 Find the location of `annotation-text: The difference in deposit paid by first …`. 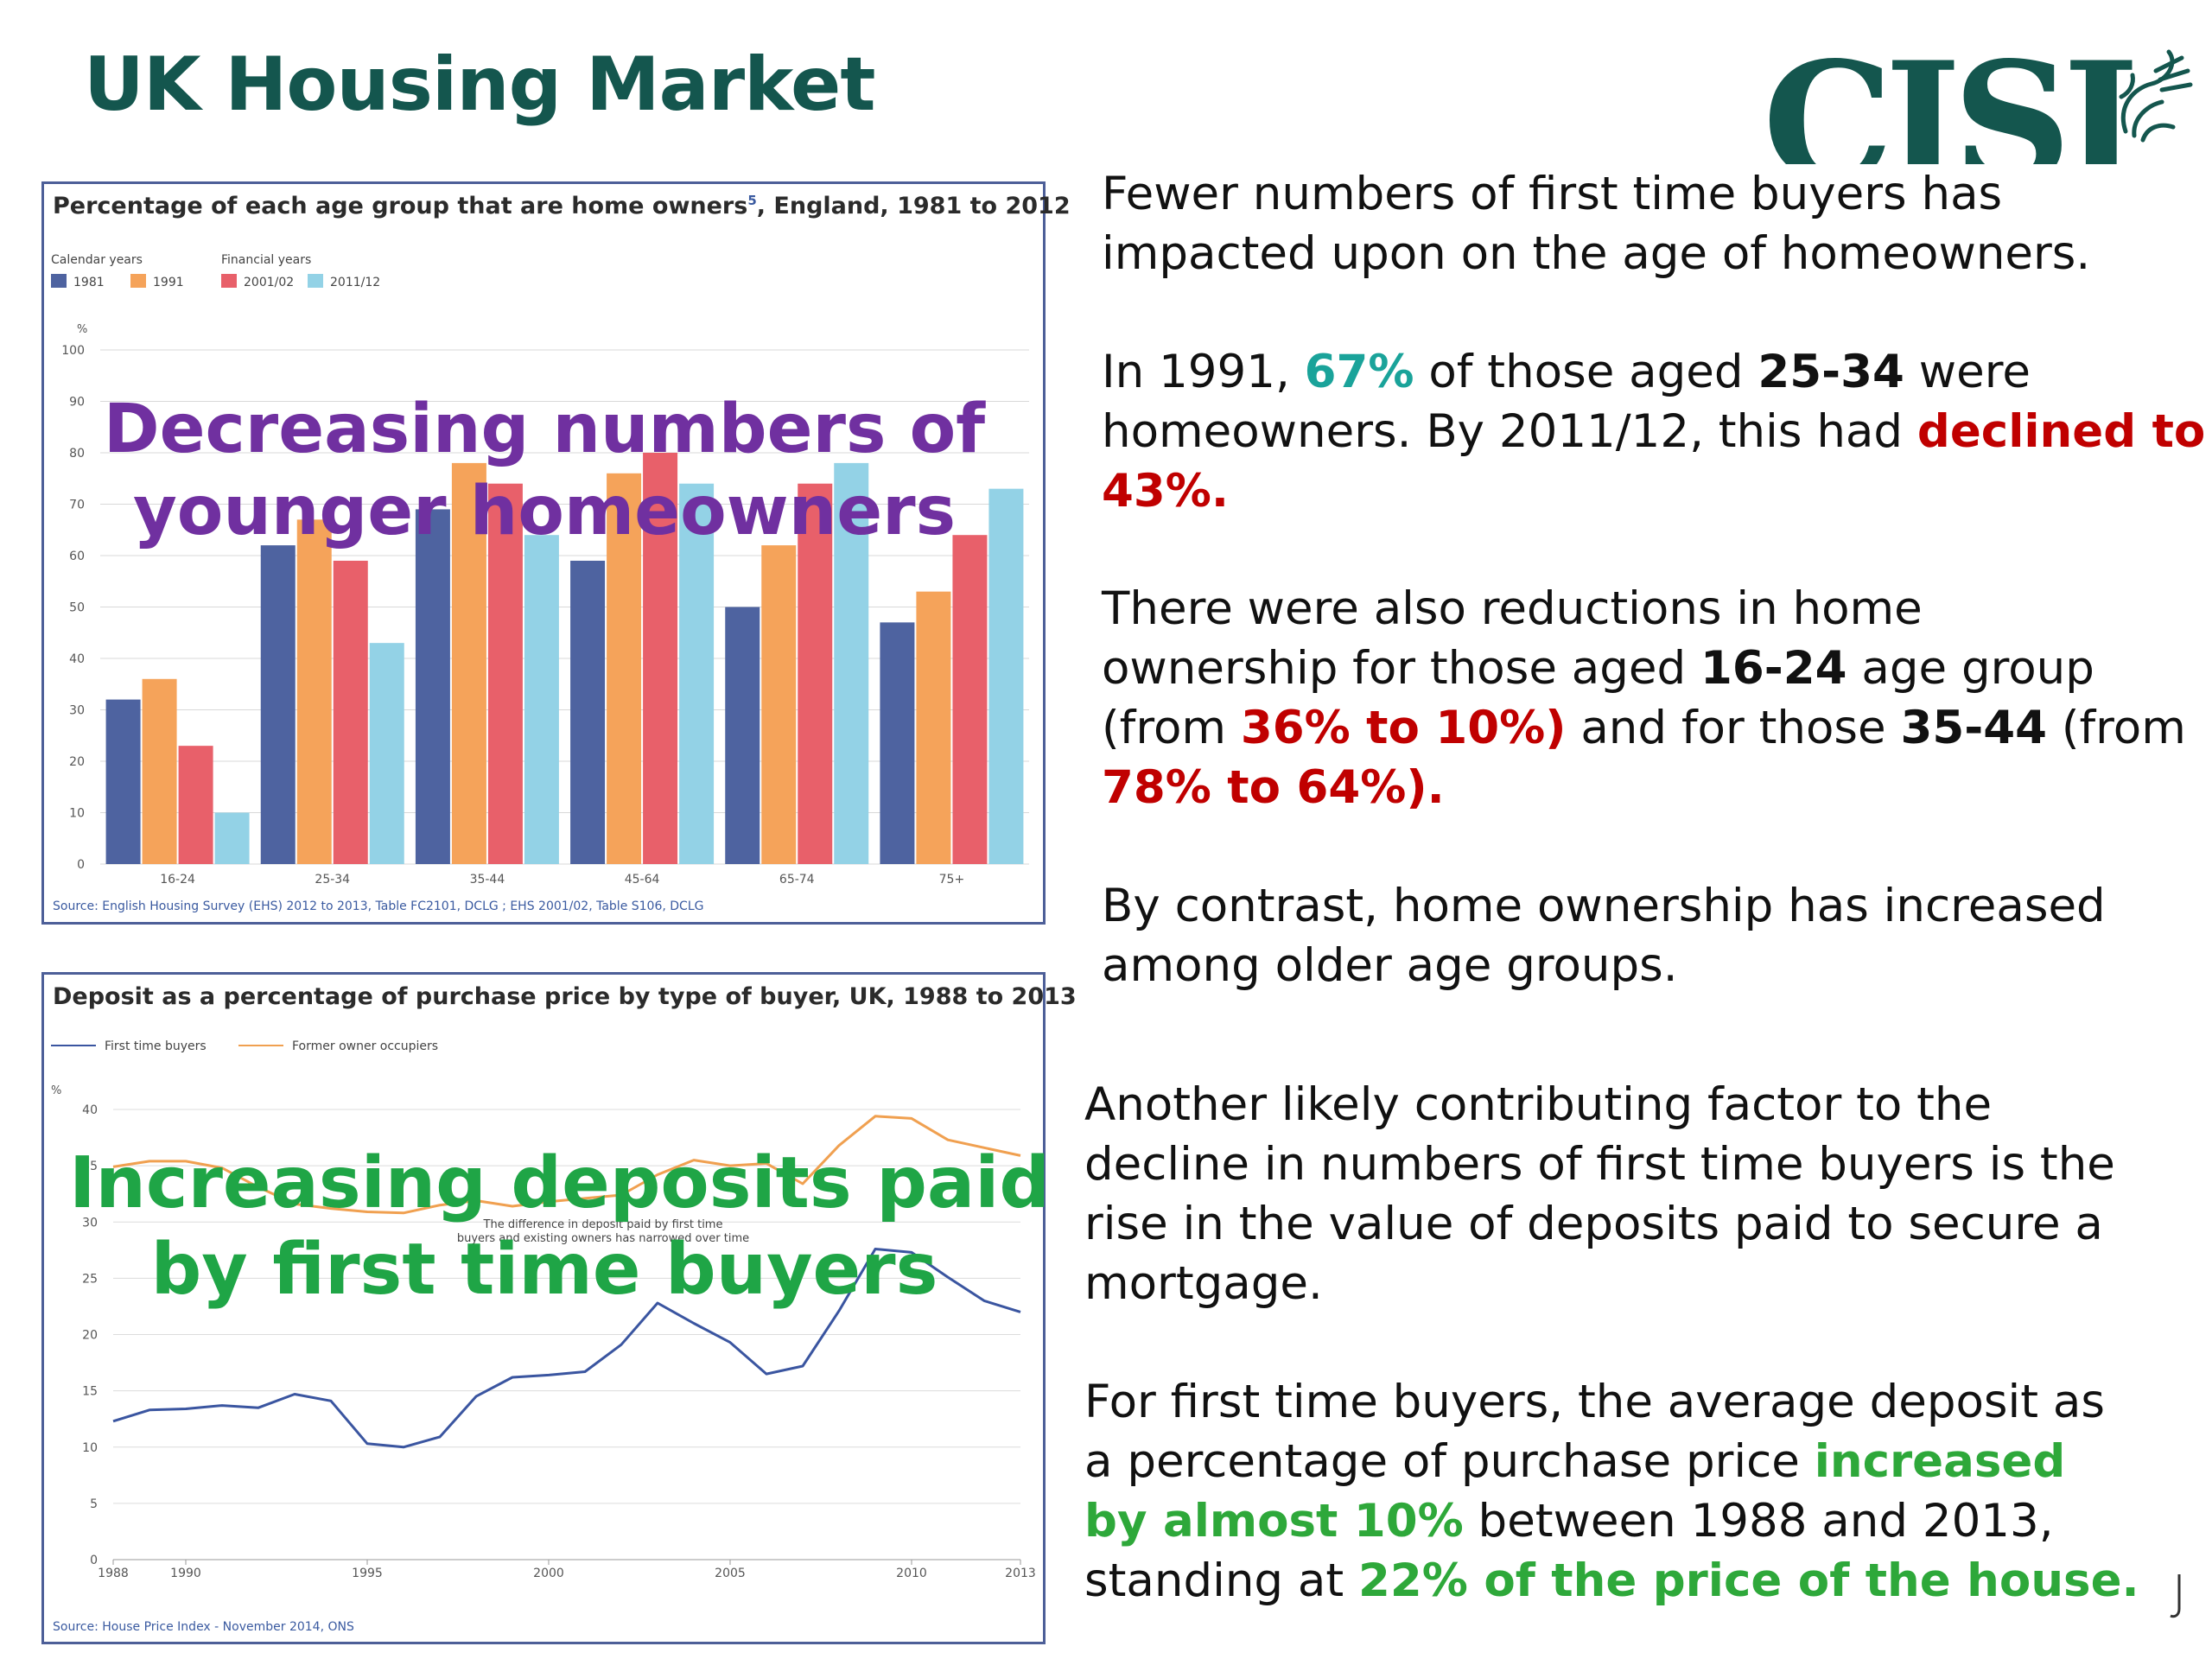

annotation-text: The difference in deposit paid by first … is located at coordinates (603, 1224).